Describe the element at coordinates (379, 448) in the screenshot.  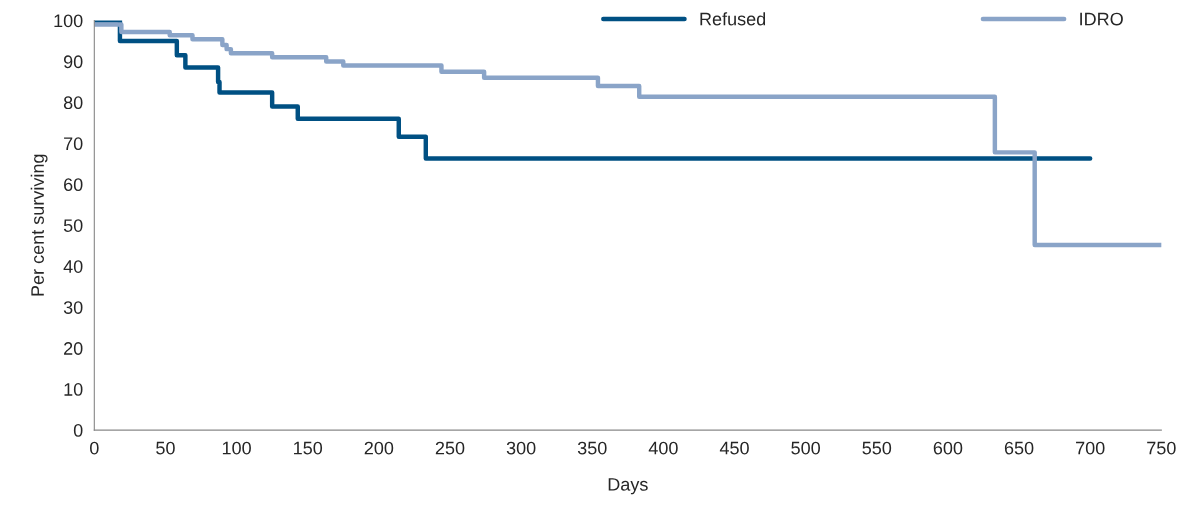
I see `x-tick-label: 200` at that location.